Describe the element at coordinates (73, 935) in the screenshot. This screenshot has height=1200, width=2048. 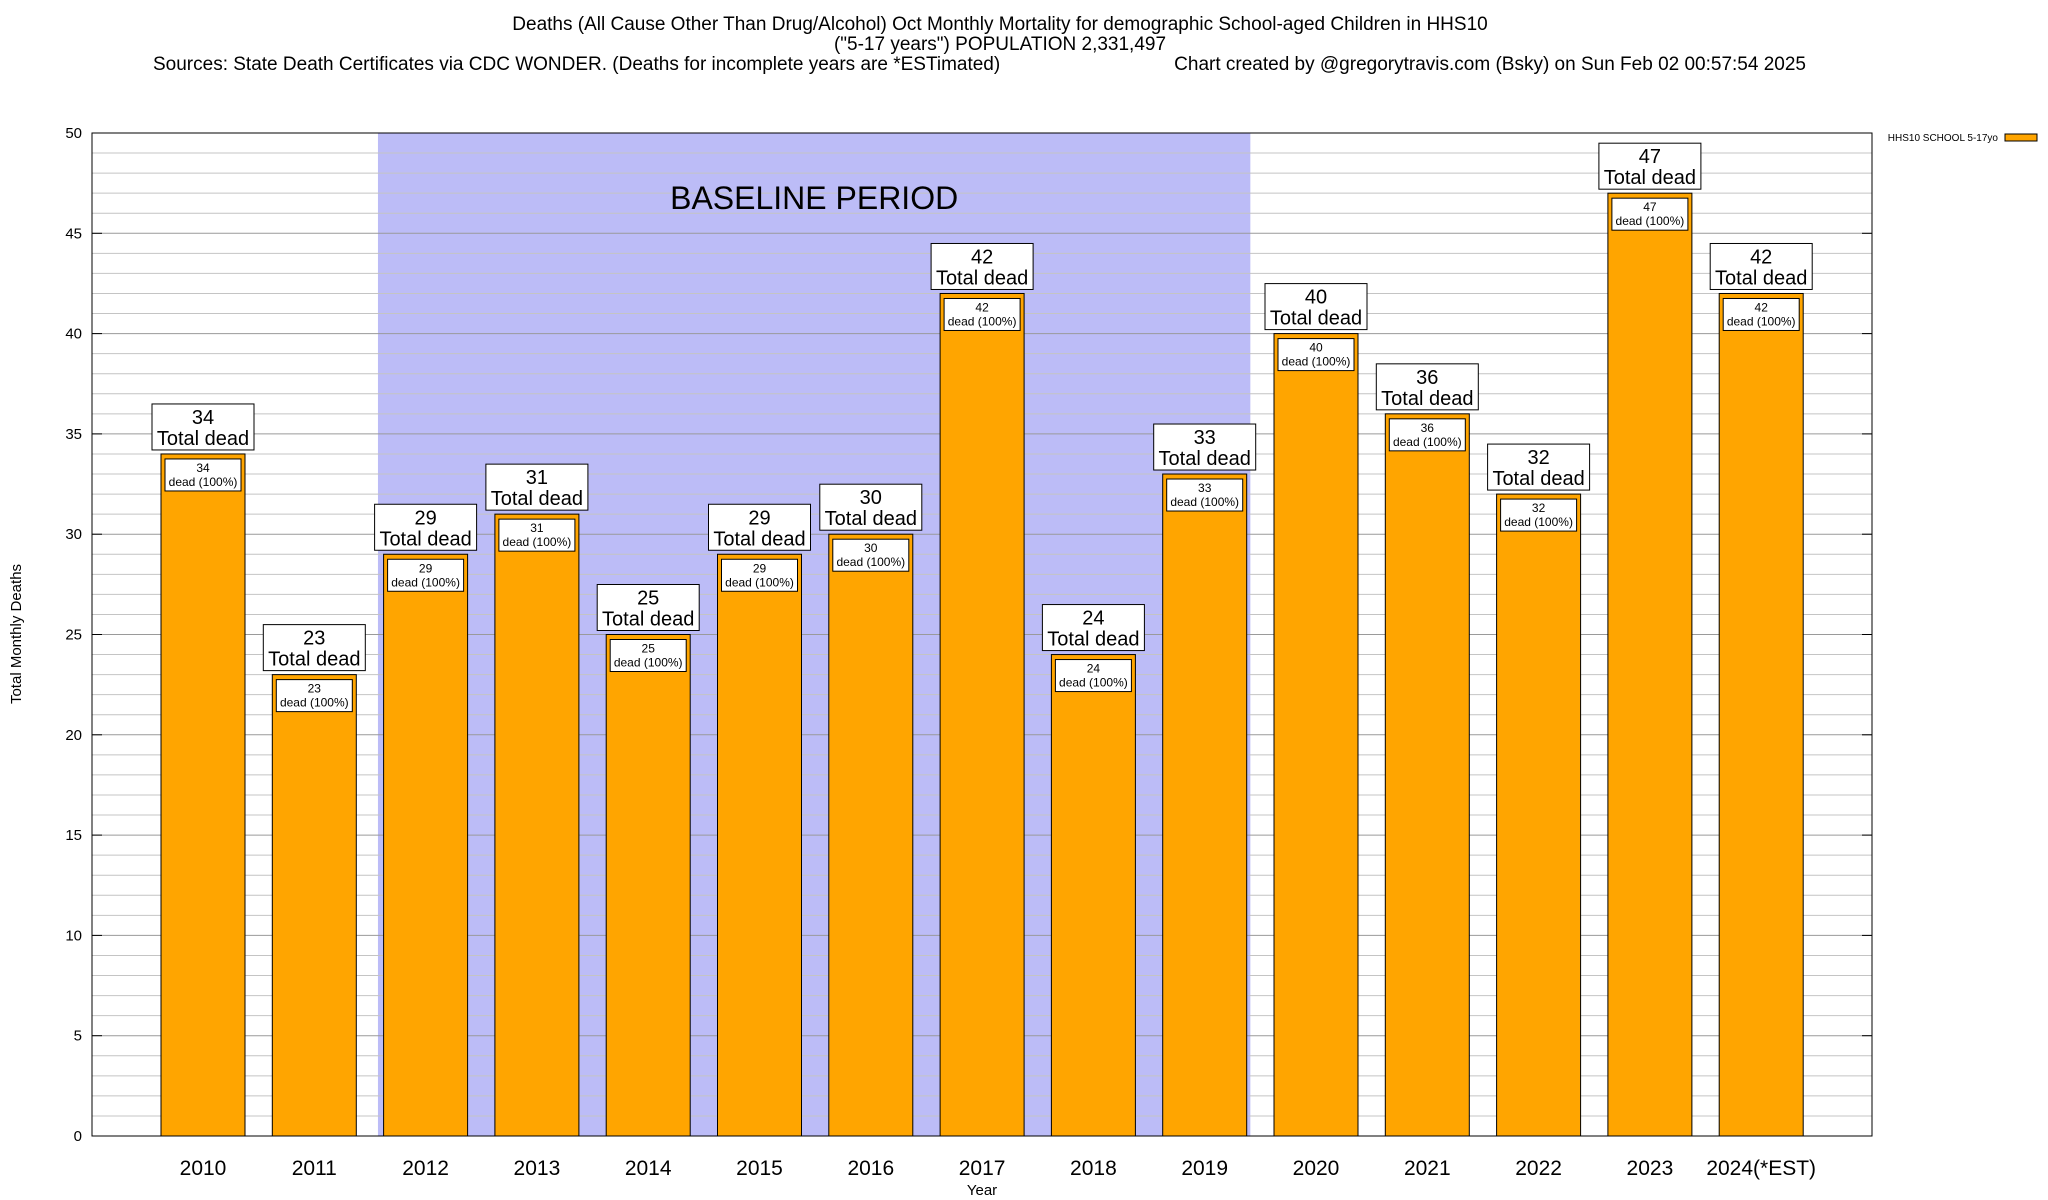
I see `y-tick-label: 10` at that location.